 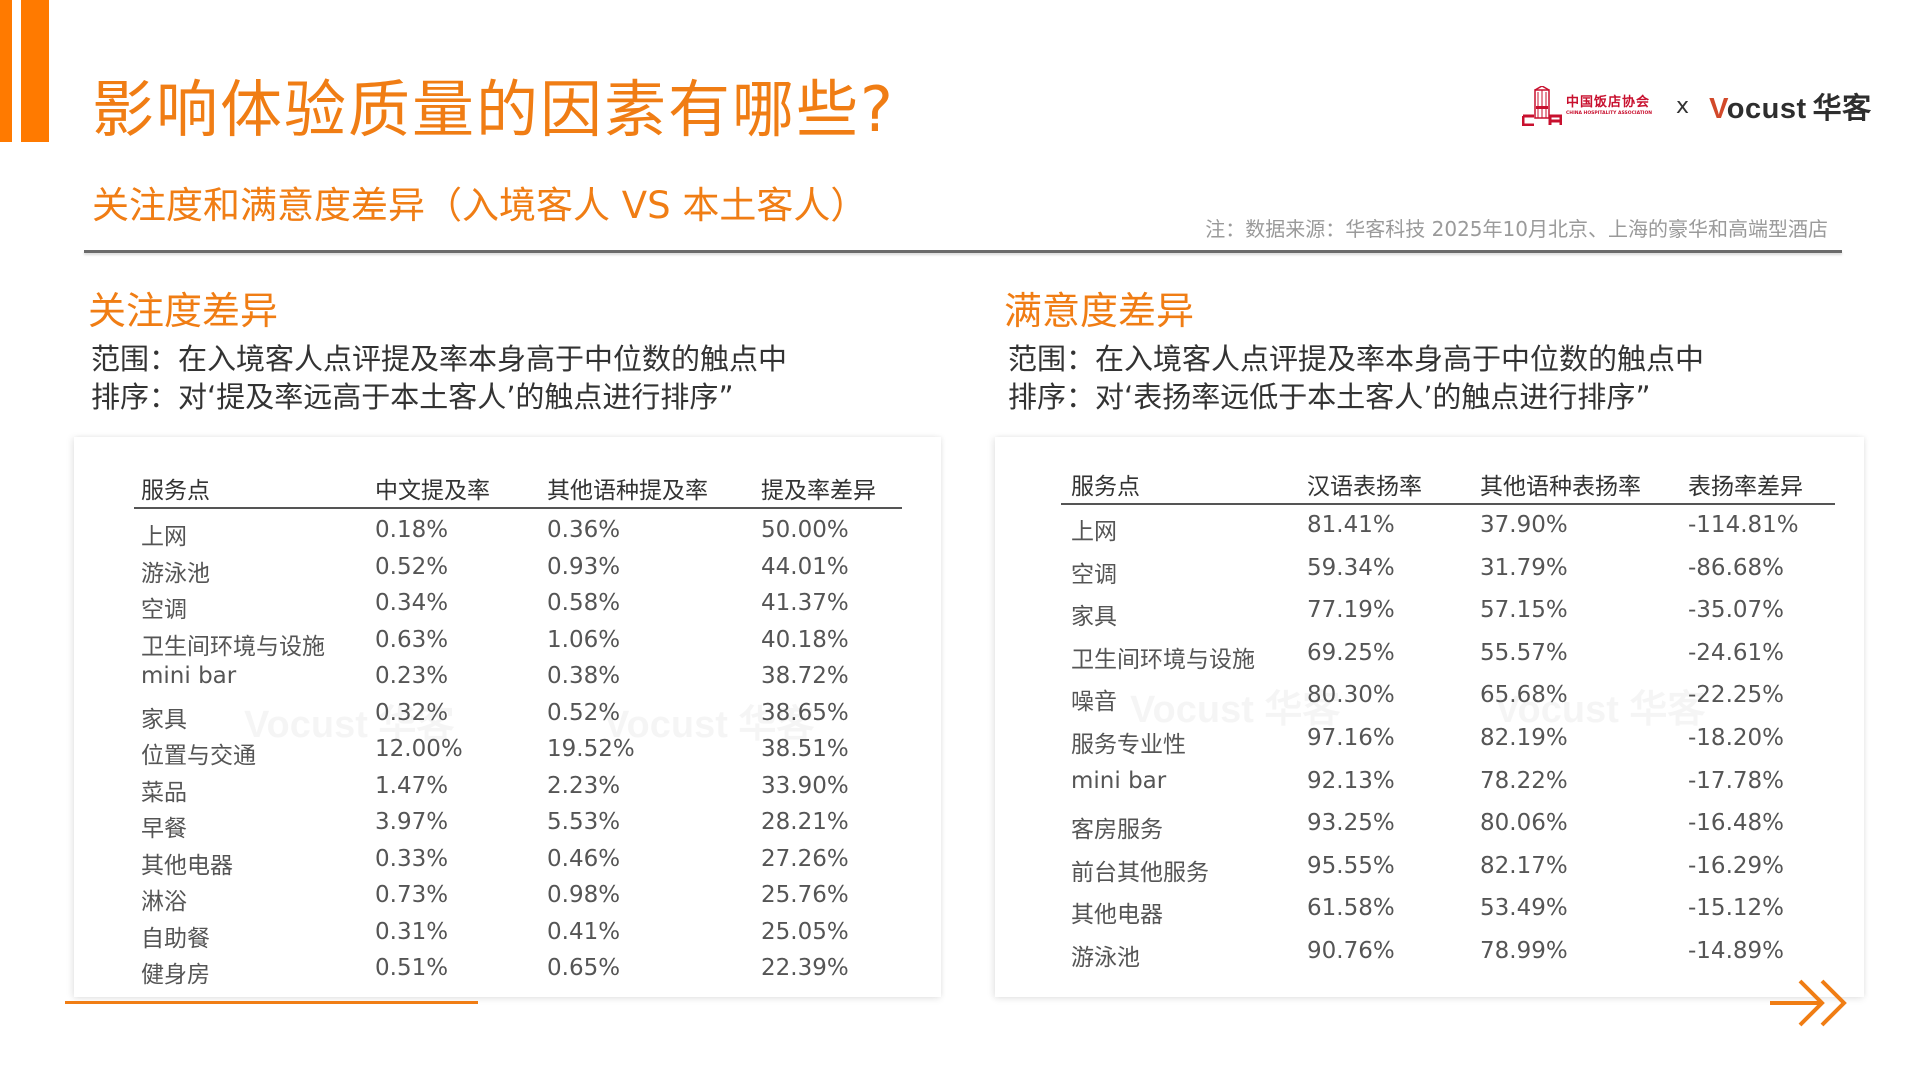 What do you see at coordinates (805, 566) in the screenshot?
I see `rate-diff-cell: 44.01%` at bounding box center [805, 566].